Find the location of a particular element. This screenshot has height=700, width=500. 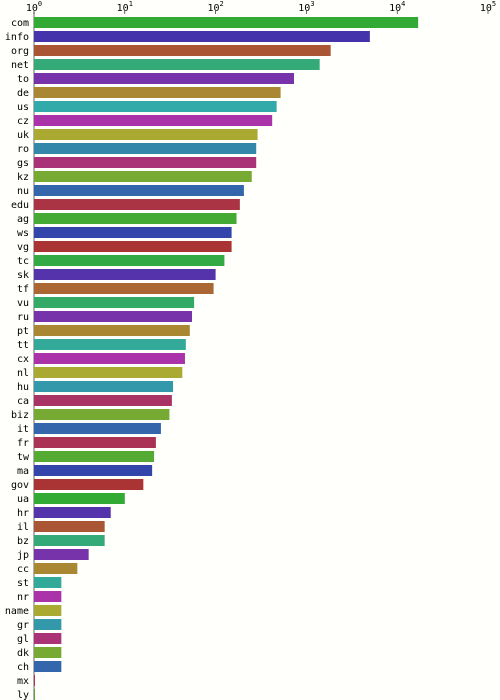

category-label-net: net is located at coordinates (20, 65).